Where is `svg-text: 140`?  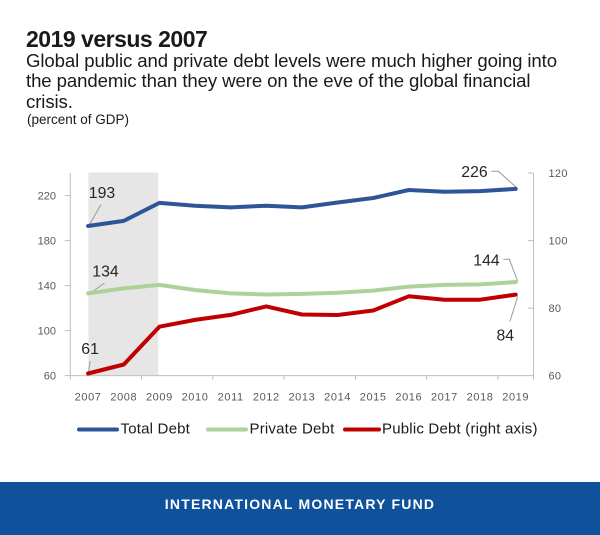 svg-text: 140 is located at coordinates (47, 287).